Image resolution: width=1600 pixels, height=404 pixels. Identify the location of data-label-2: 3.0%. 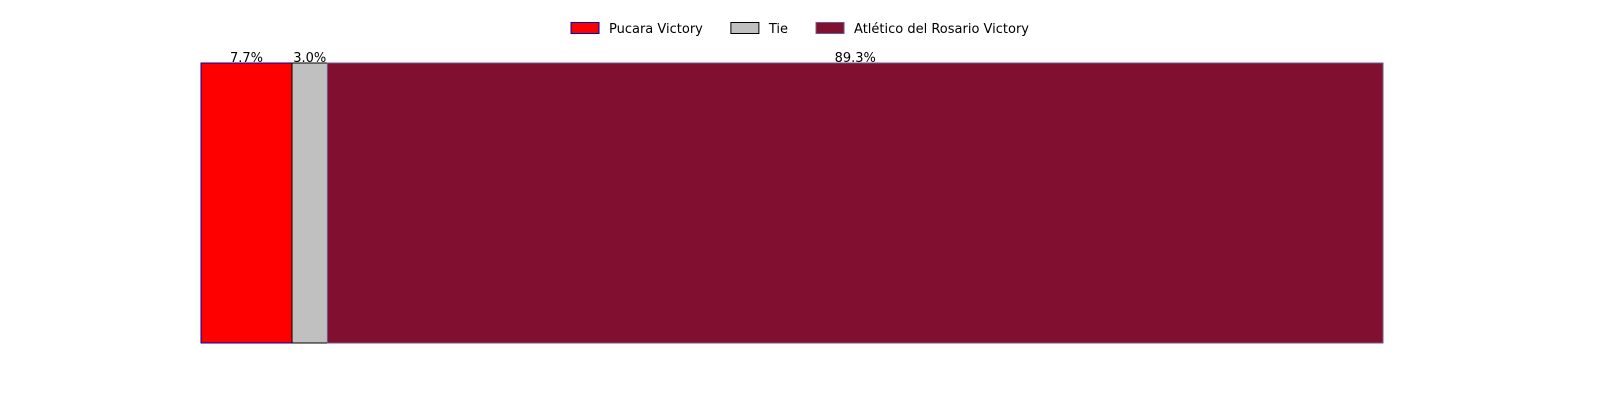
(309, 58).